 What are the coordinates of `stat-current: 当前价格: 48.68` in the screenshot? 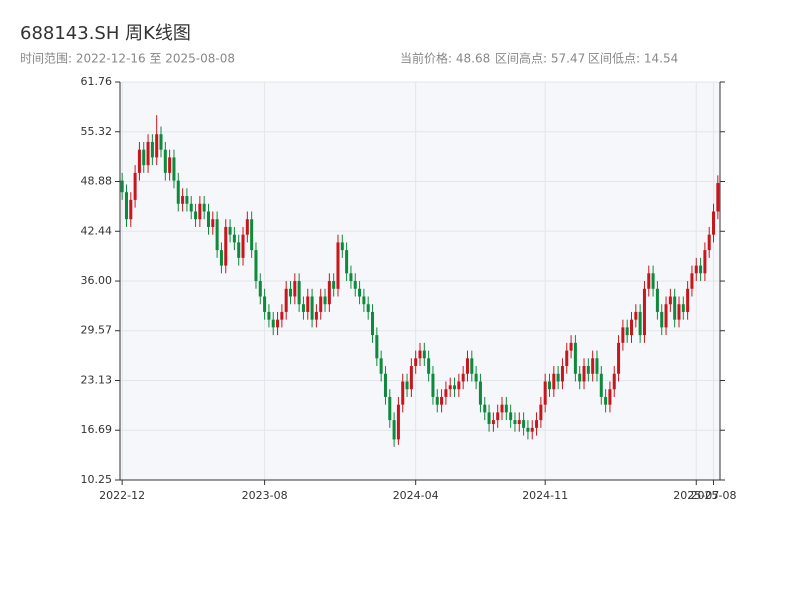 It's located at (445, 58).